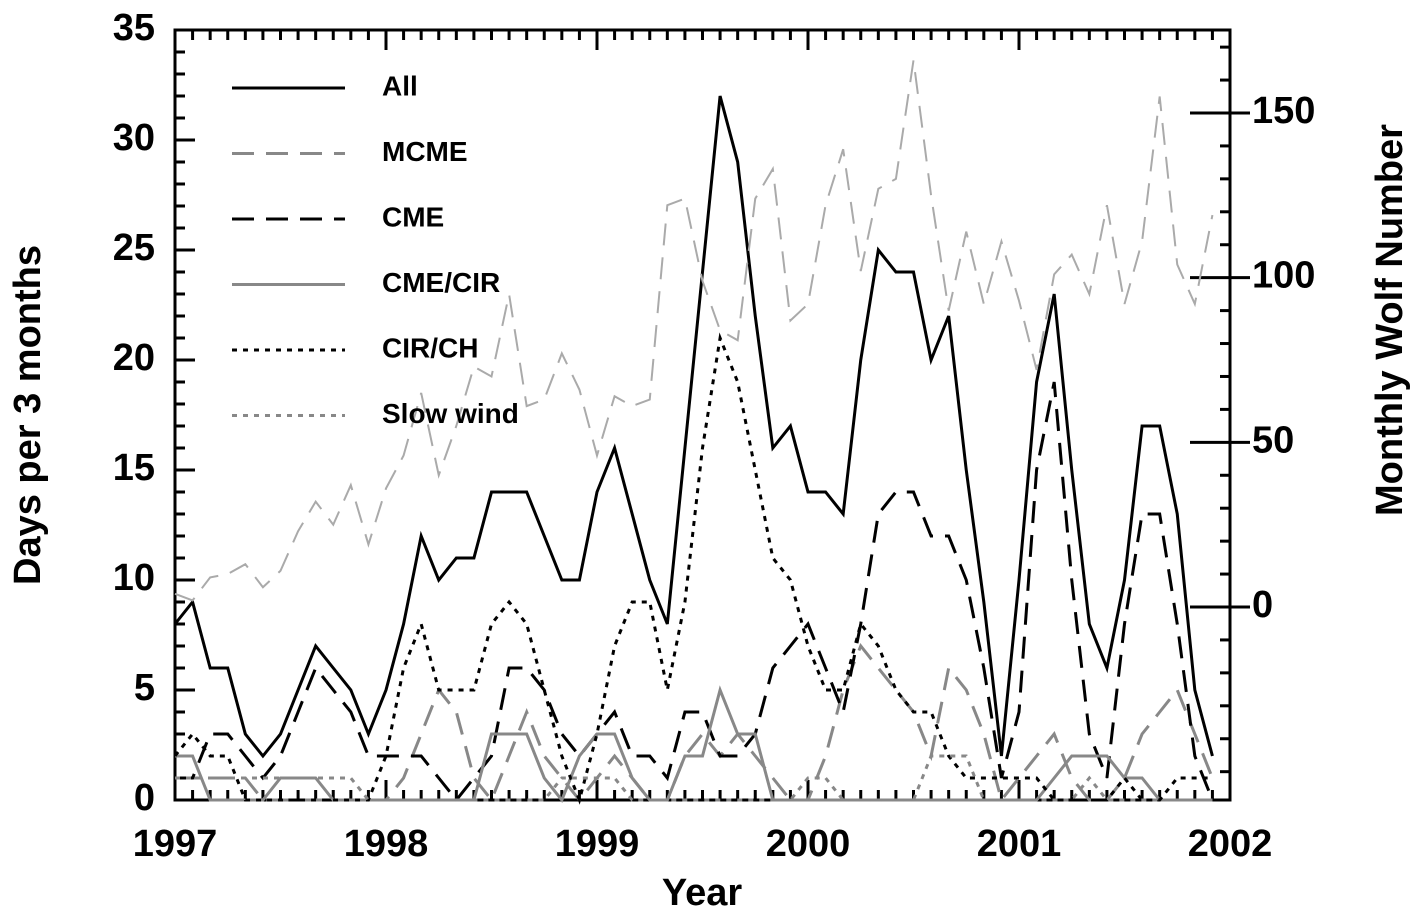 This screenshot has width=1419, height=915. Describe the element at coordinates (144, 688) in the screenshot. I see `y-tick-label: 5` at that location.